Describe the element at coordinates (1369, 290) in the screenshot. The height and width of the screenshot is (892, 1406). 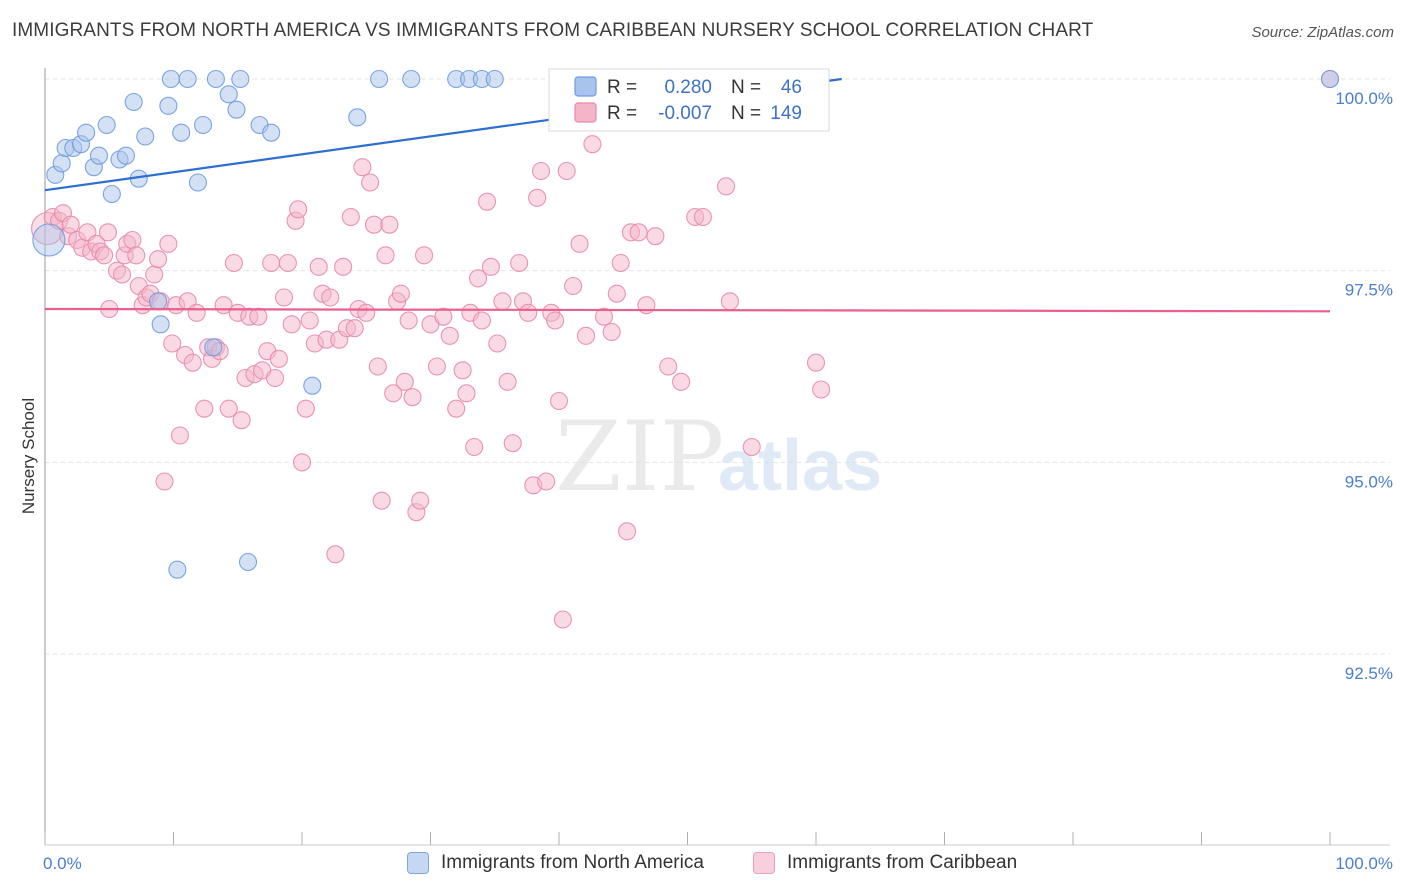
I see `y-tick-label: 97.5%` at that location.